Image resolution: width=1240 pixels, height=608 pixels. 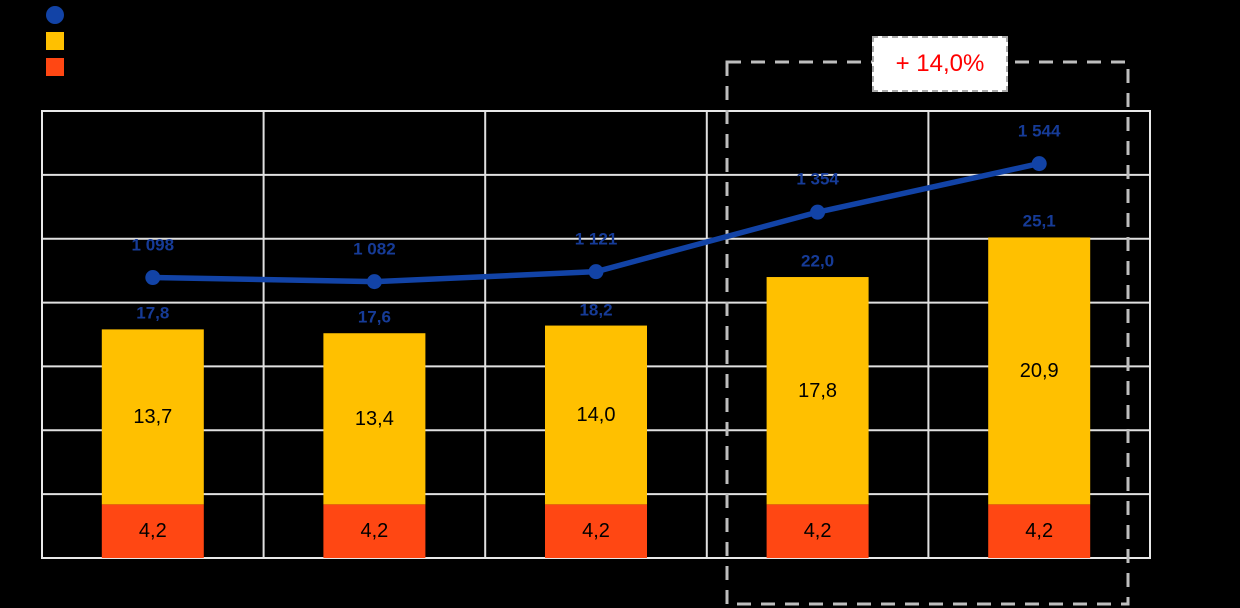 What do you see at coordinates (596, 310) in the screenshot?
I see `bar-total-label: 18,2` at bounding box center [596, 310].